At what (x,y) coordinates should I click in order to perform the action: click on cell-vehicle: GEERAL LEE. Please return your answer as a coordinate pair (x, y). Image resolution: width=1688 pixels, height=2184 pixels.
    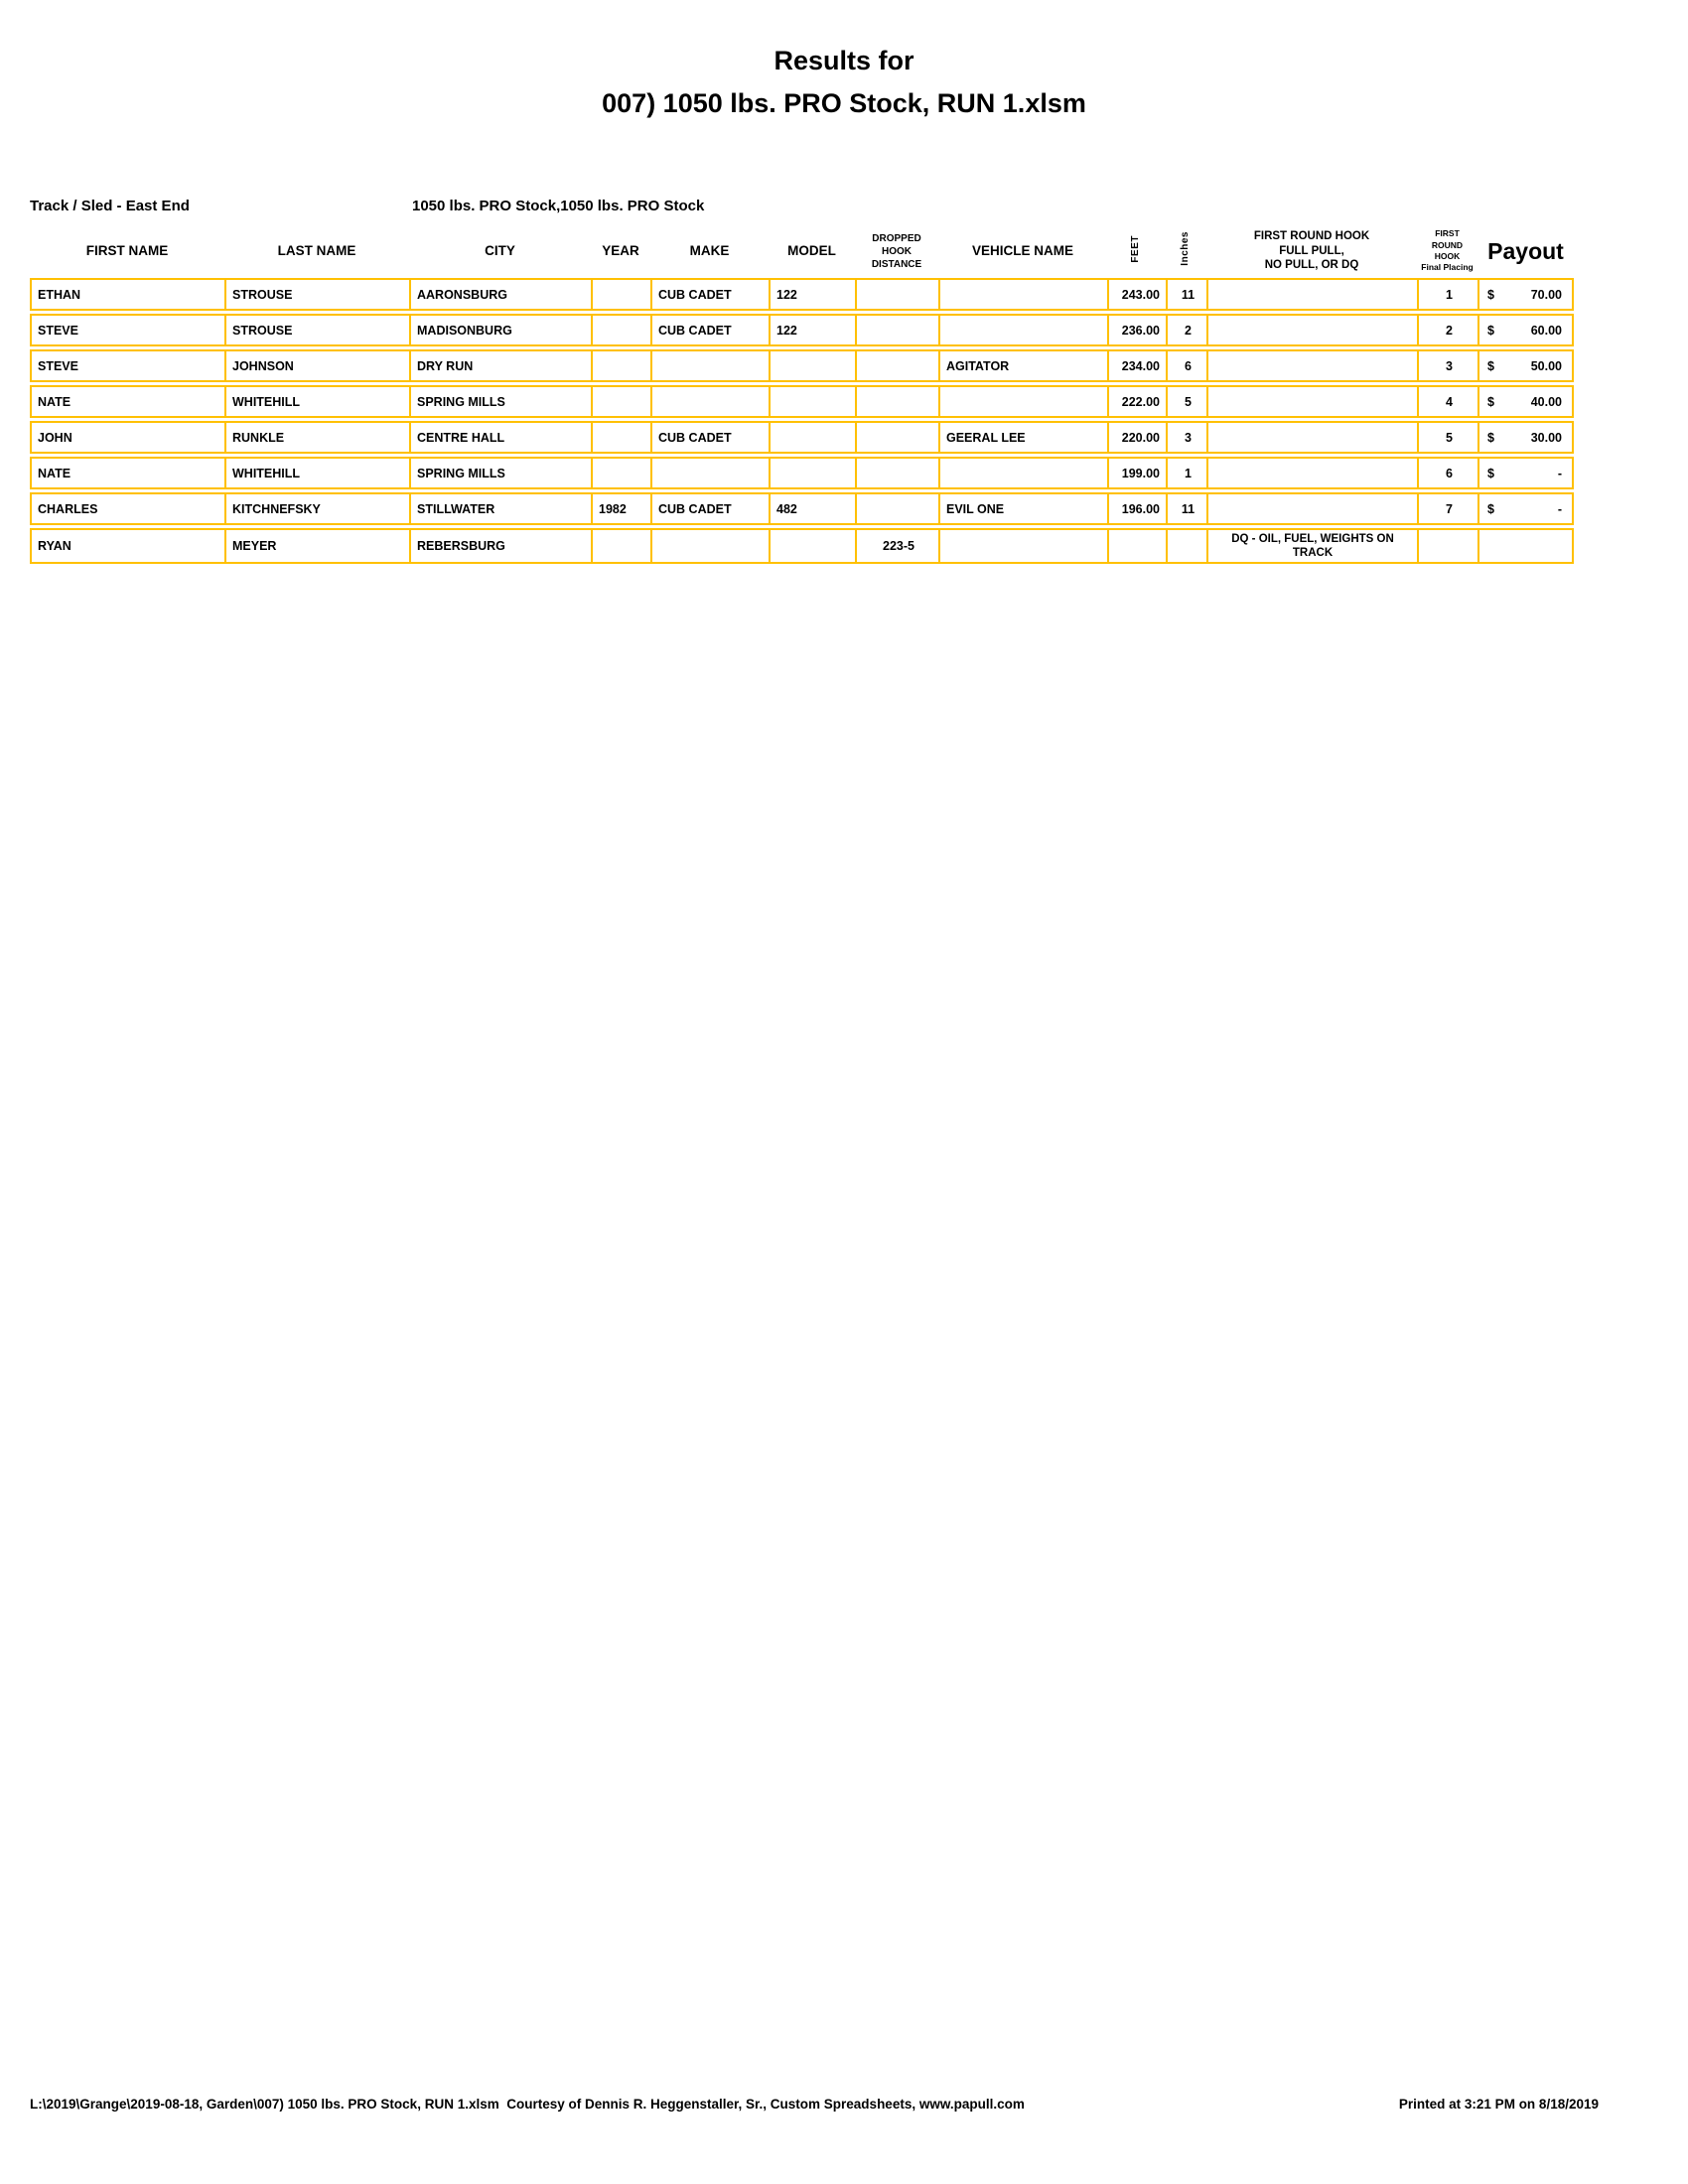
    Looking at the image, I should click on (1022, 437).